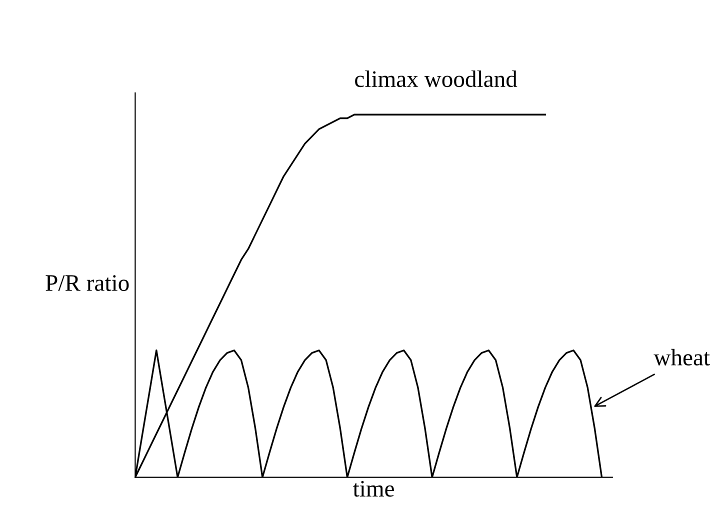 This screenshot has width=723, height=516. I want to click on y-axis-title: P/R ratio, so click(87, 283).